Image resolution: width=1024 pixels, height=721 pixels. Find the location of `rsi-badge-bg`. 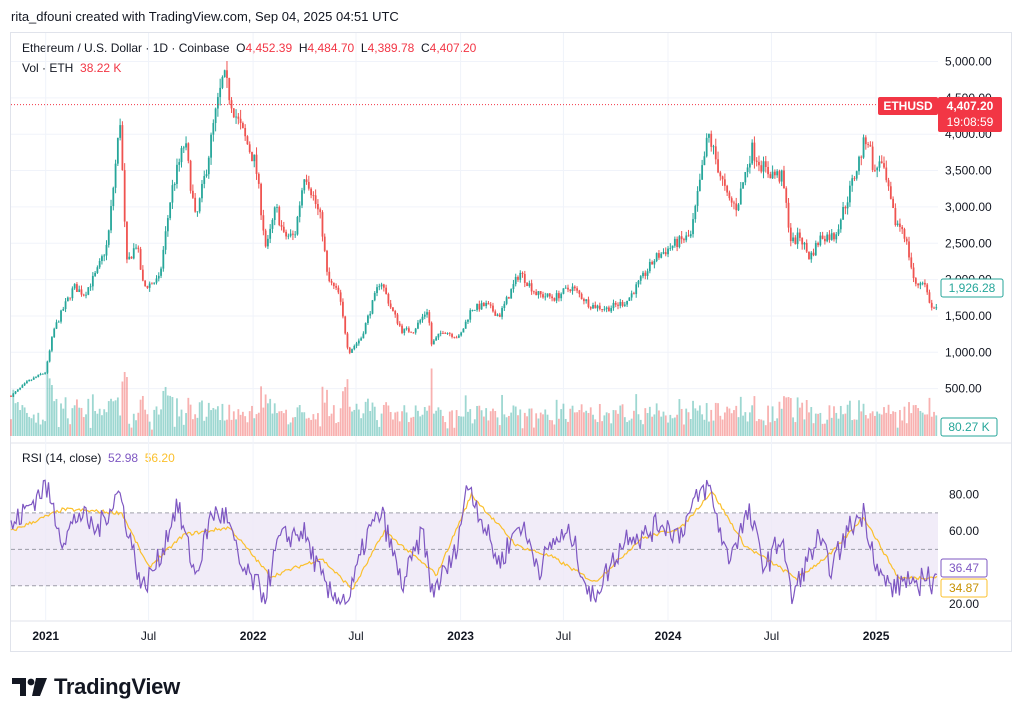

rsi-badge-bg is located at coordinates (964, 568).